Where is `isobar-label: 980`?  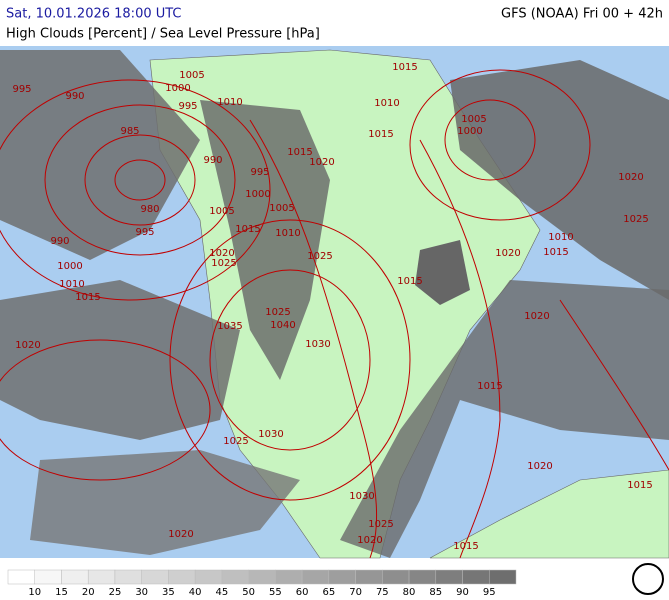 isobar-label: 980 is located at coordinates (149, 209).